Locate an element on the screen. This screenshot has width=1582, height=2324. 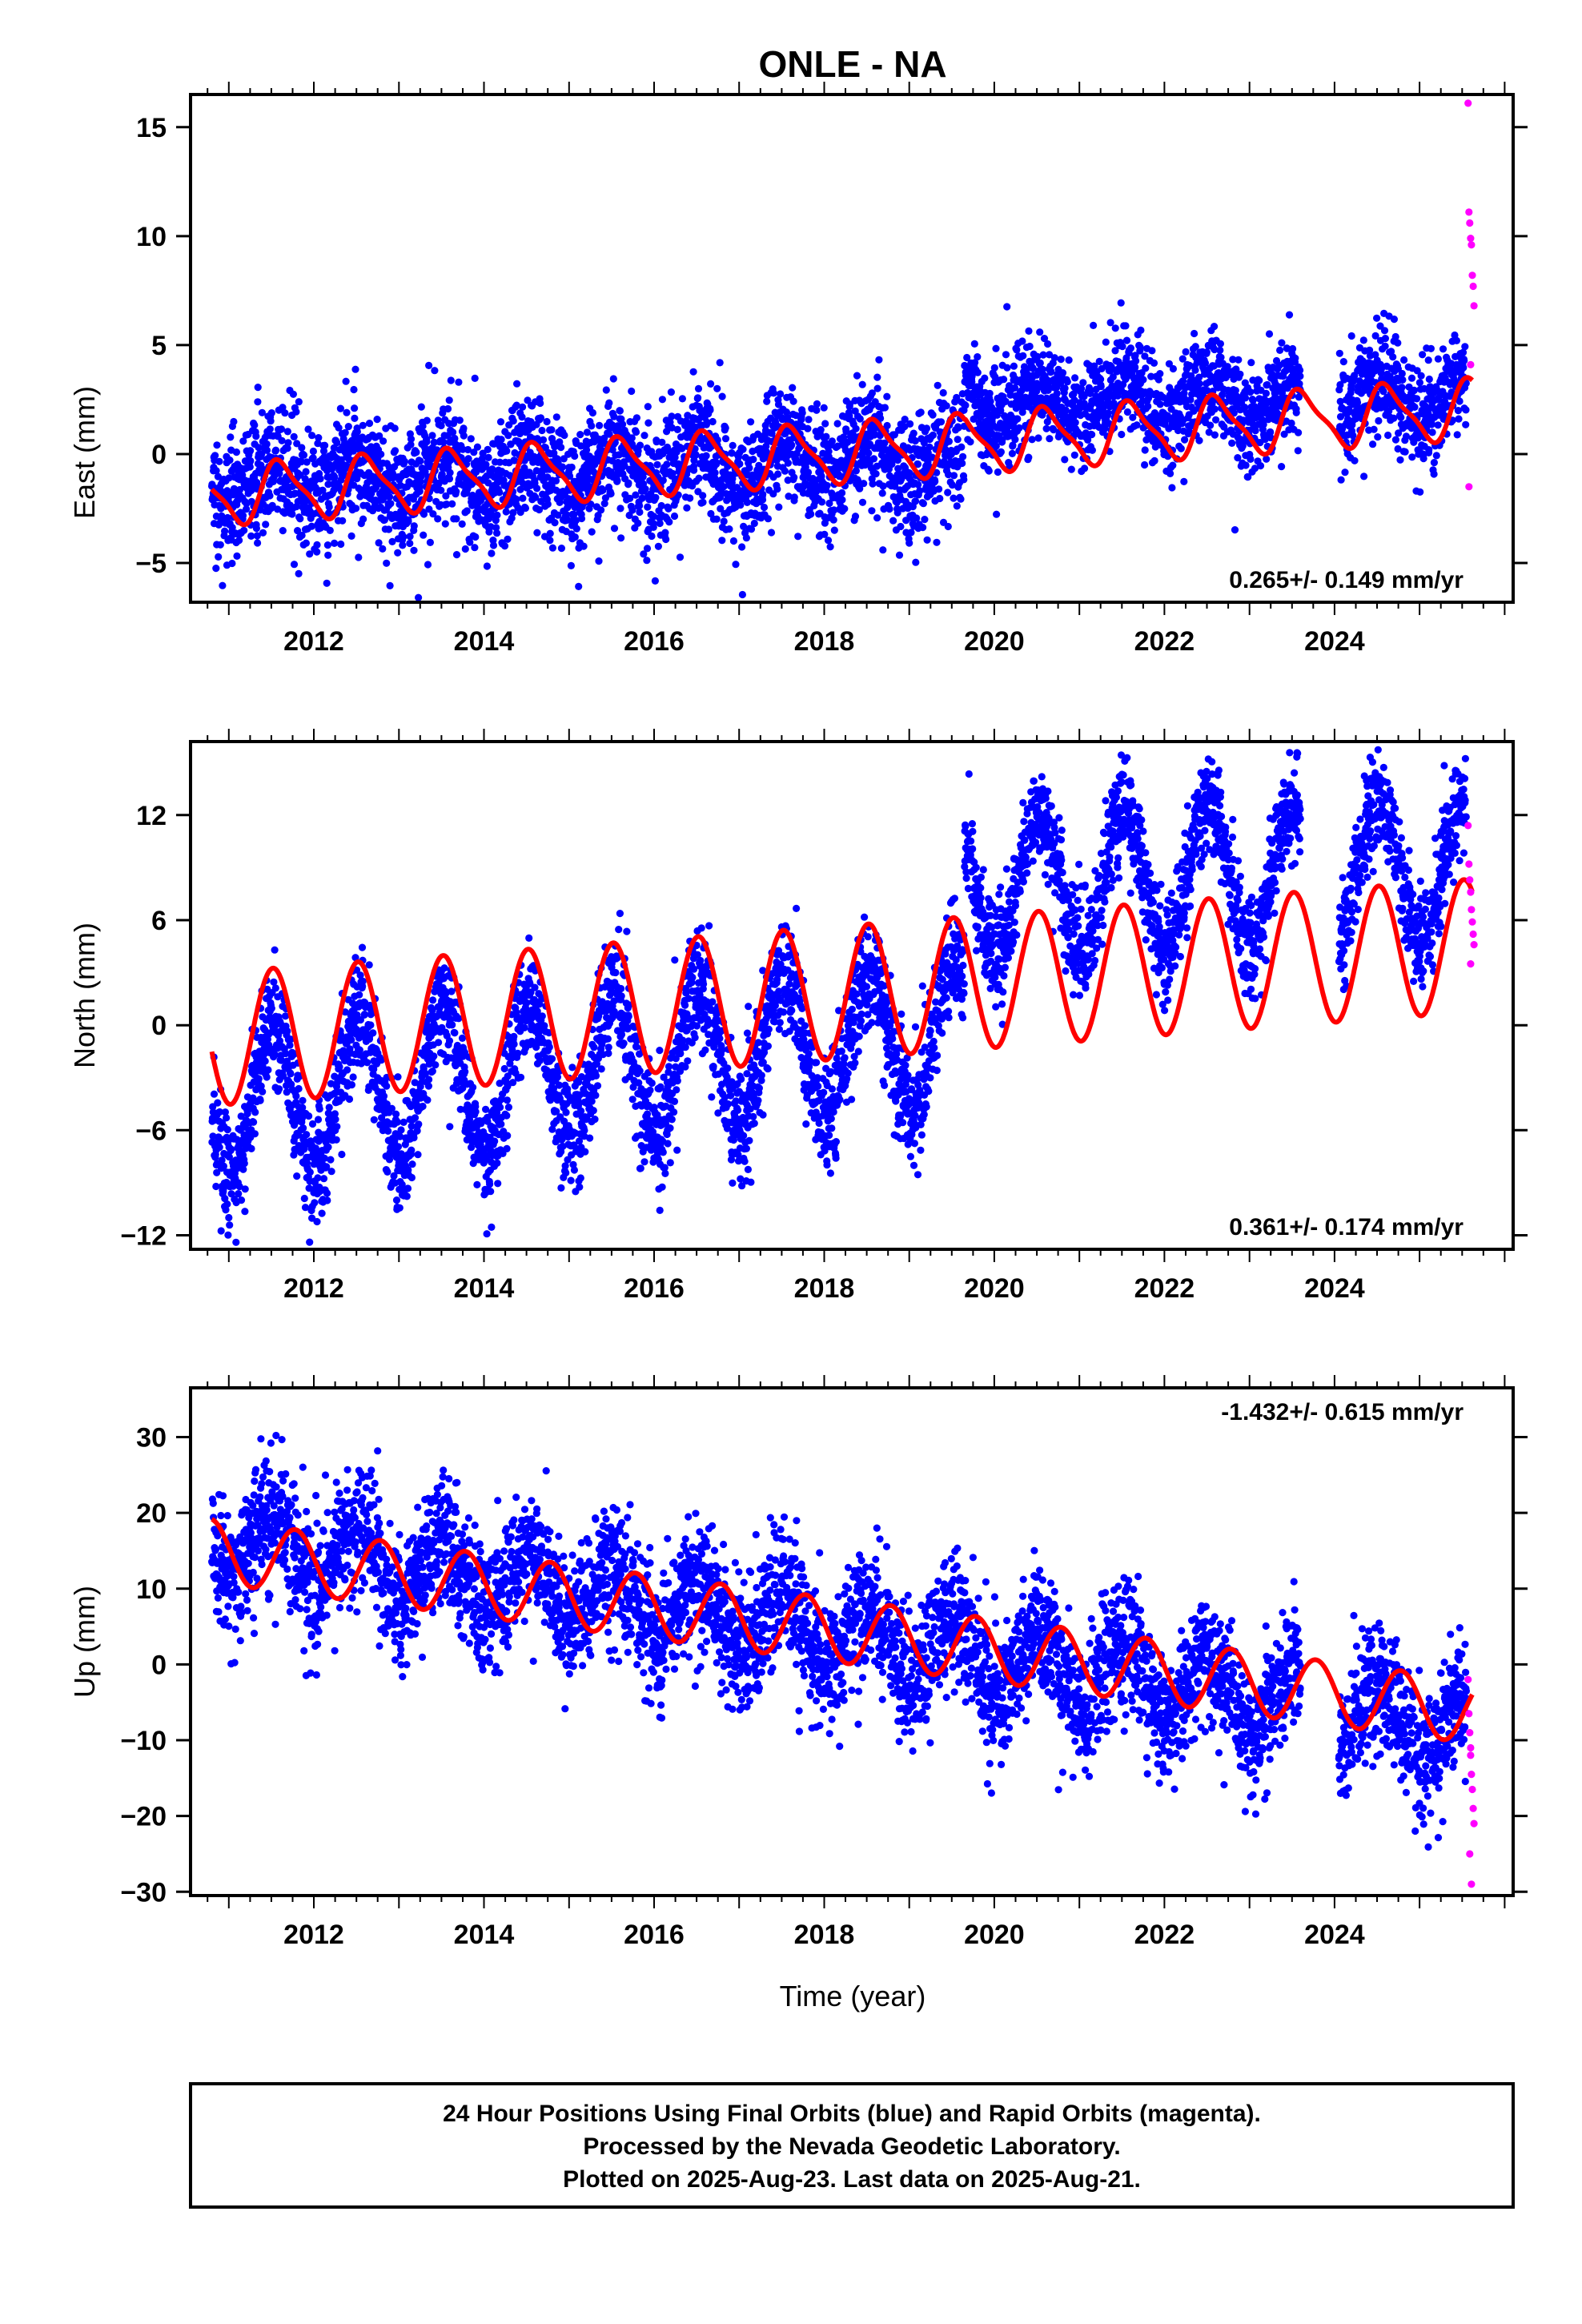
y-tick-label: −5 is located at coordinates (151, 564).